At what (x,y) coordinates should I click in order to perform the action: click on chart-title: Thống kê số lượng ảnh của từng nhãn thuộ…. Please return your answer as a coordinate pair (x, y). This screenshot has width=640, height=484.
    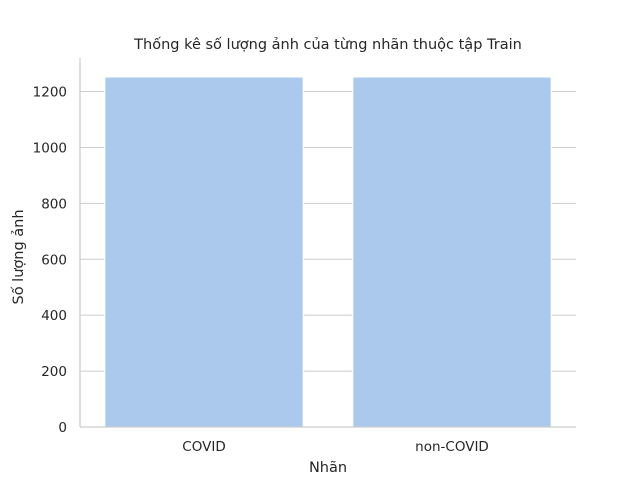
    Looking at the image, I should click on (327, 44).